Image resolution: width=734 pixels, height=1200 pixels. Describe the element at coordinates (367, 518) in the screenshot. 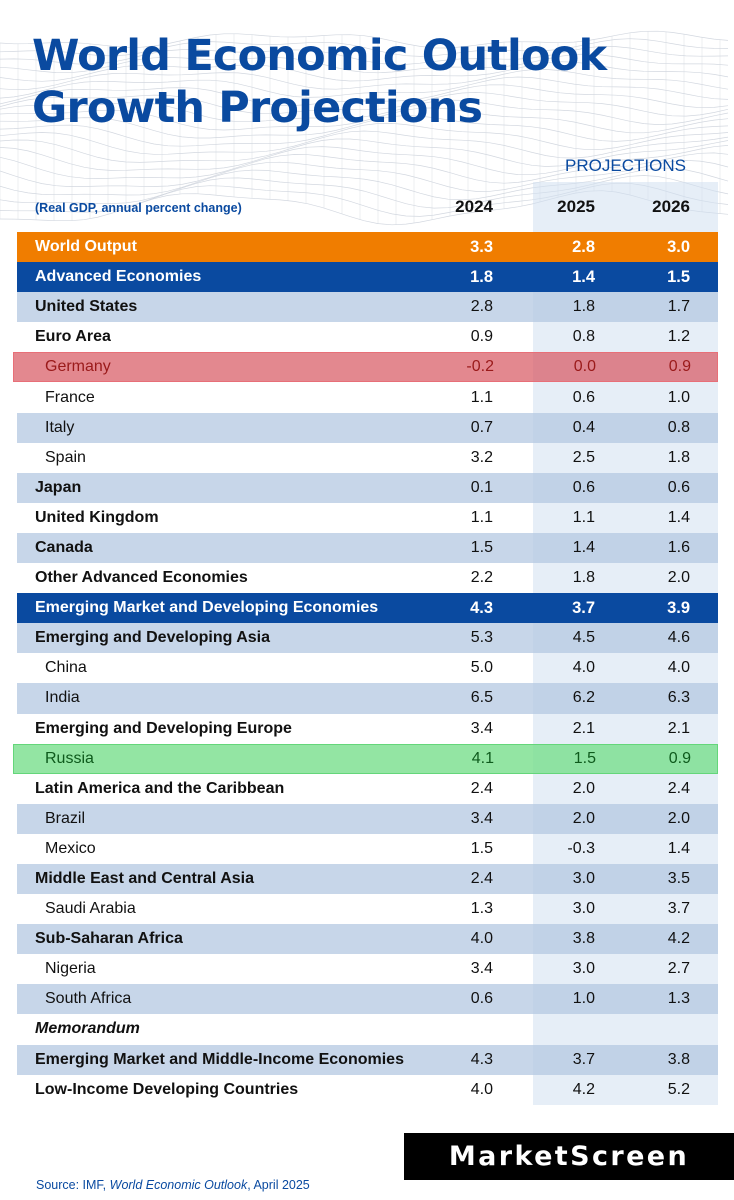

I see `table-row: United Kingdom 1.1 1.1 1.4` at that location.